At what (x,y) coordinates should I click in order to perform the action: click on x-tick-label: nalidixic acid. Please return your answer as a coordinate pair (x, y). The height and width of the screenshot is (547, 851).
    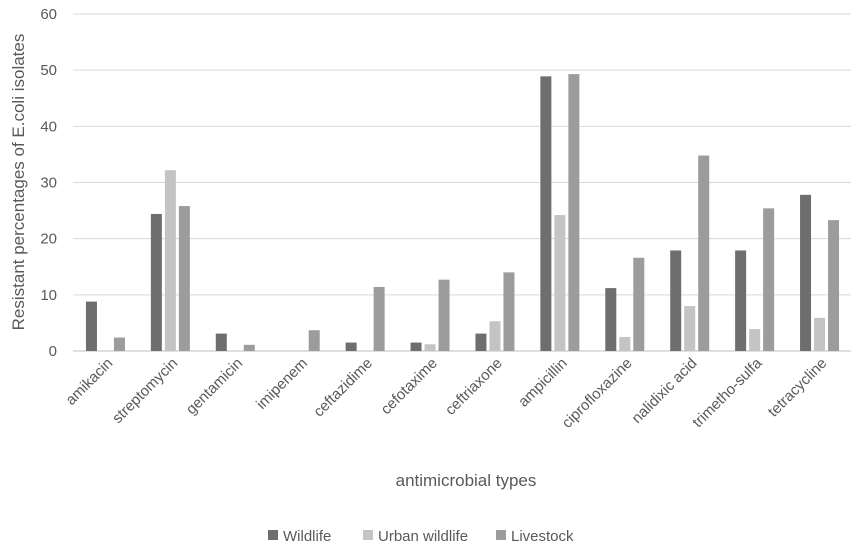
    Looking at the image, I should click on (664, 391).